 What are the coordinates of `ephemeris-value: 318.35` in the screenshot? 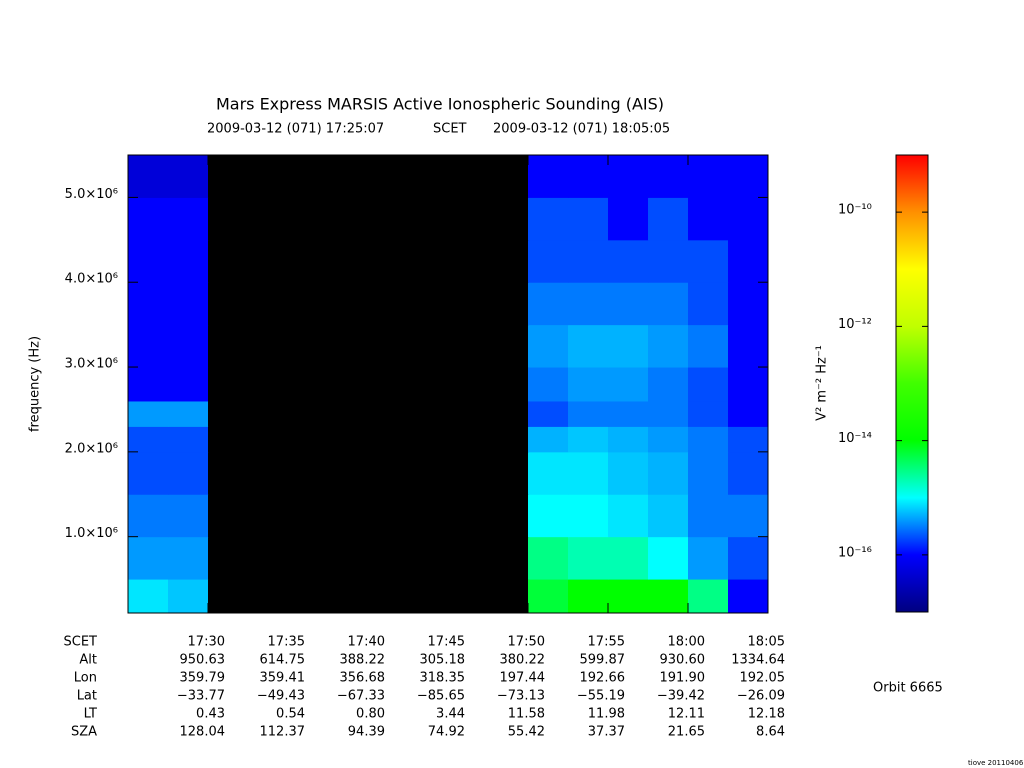 It's located at (443, 678).